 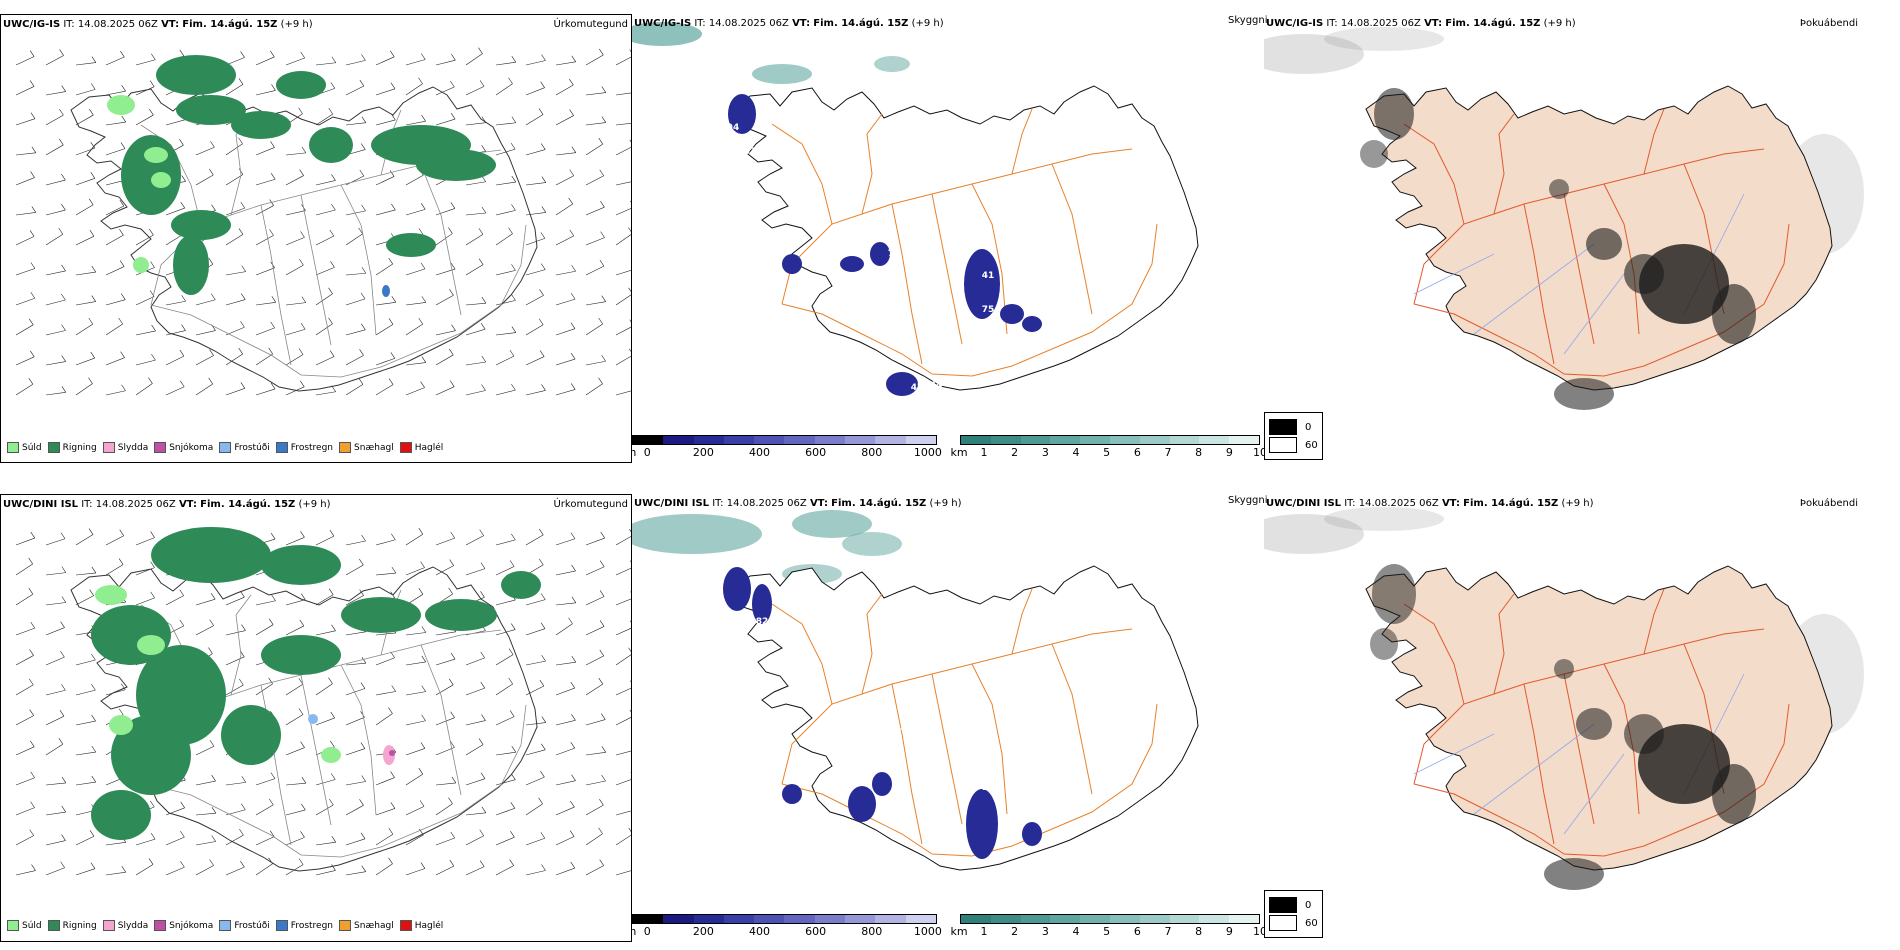 I want to click on fog-shade, so click(x=1394, y=594).